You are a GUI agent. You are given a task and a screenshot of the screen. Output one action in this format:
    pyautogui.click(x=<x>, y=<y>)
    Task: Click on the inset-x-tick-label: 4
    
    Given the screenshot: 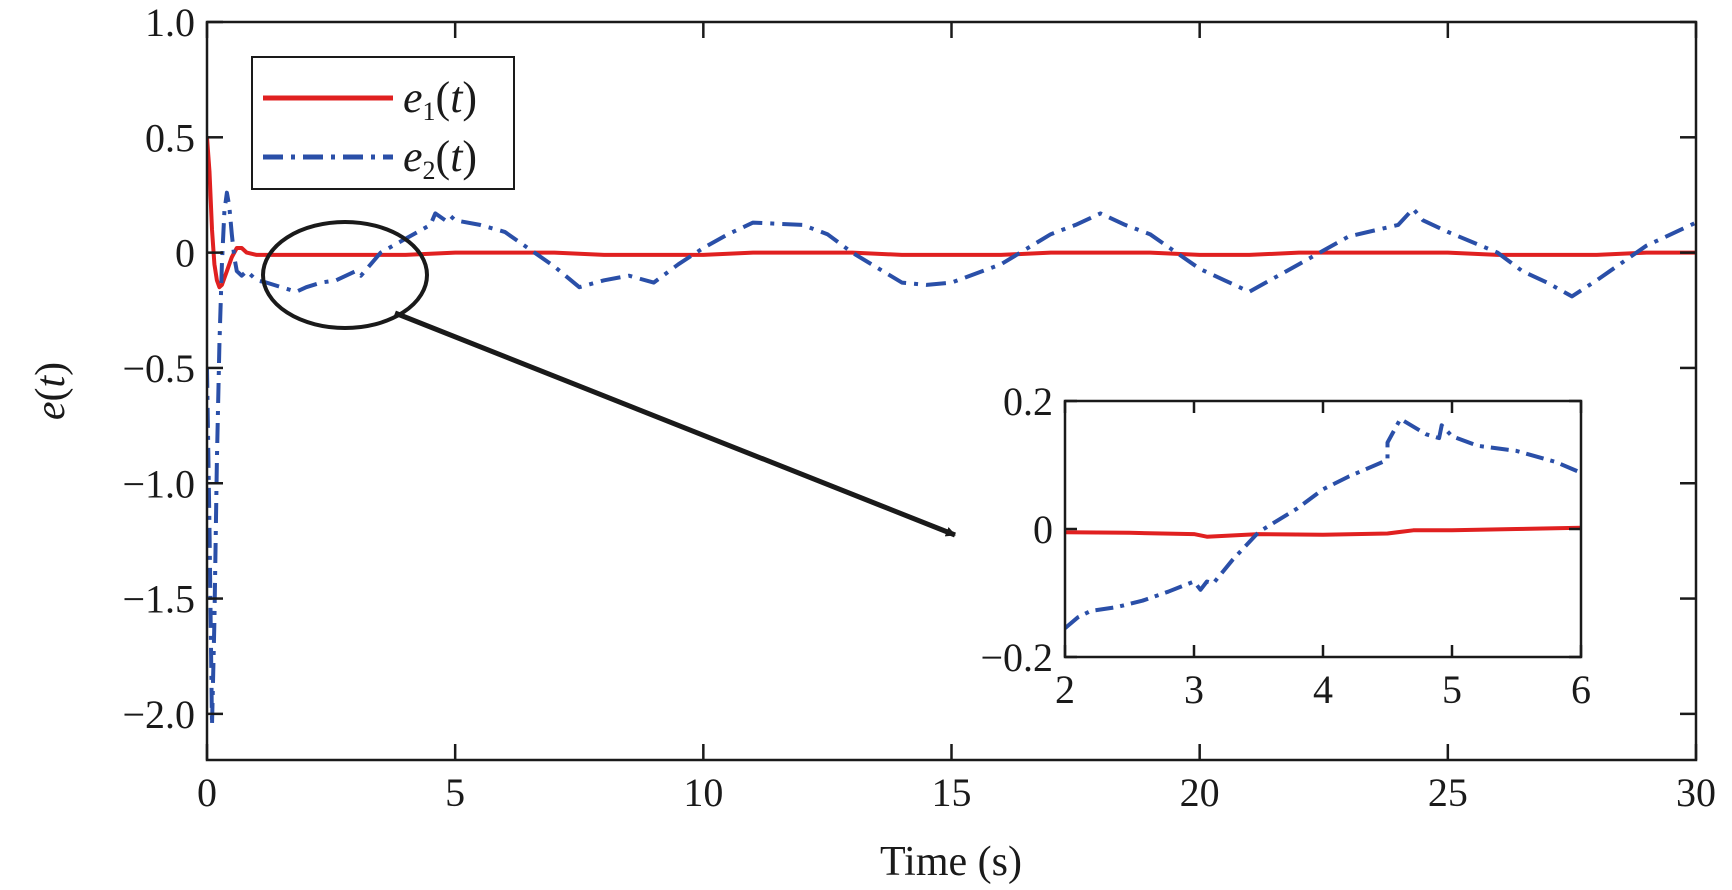 What is the action you would take?
    pyautogui.click(x=1323, y=689)
    